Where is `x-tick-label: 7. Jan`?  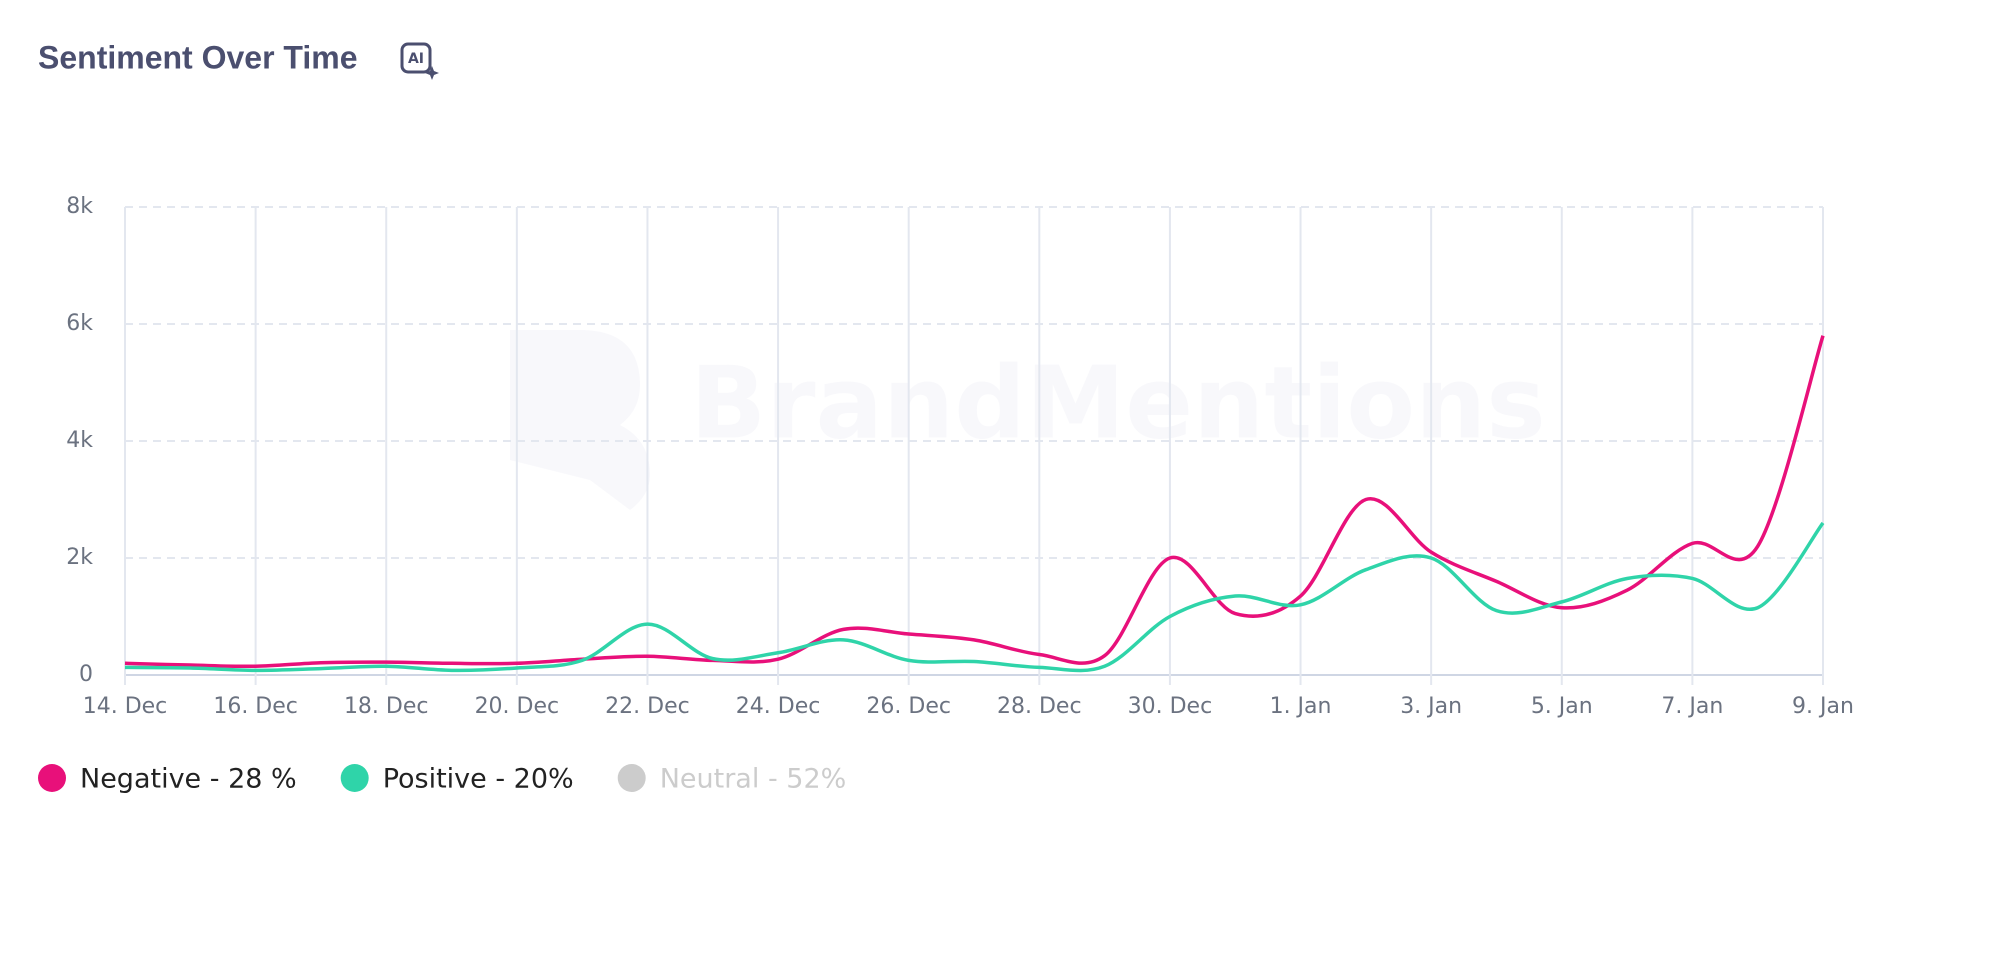
x-tick-label: 7. Jan is located at coordinates (1692, 706).